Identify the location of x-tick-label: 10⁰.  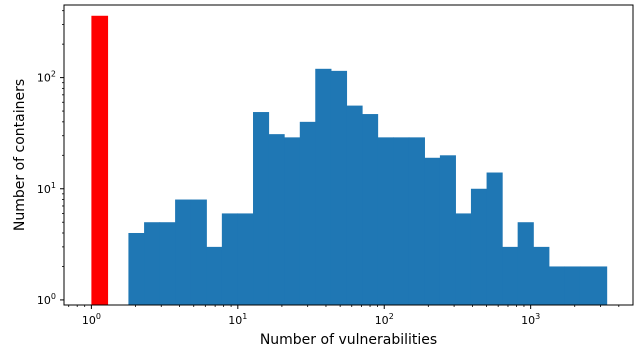
(91, 319).